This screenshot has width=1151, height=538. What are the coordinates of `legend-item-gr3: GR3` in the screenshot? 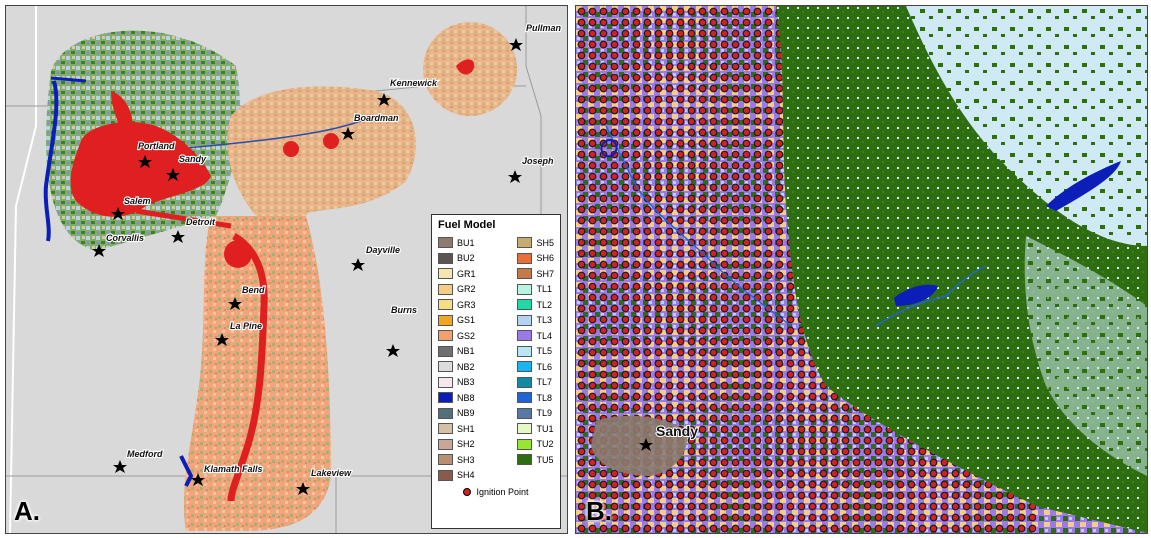 It's located at (457, 305).